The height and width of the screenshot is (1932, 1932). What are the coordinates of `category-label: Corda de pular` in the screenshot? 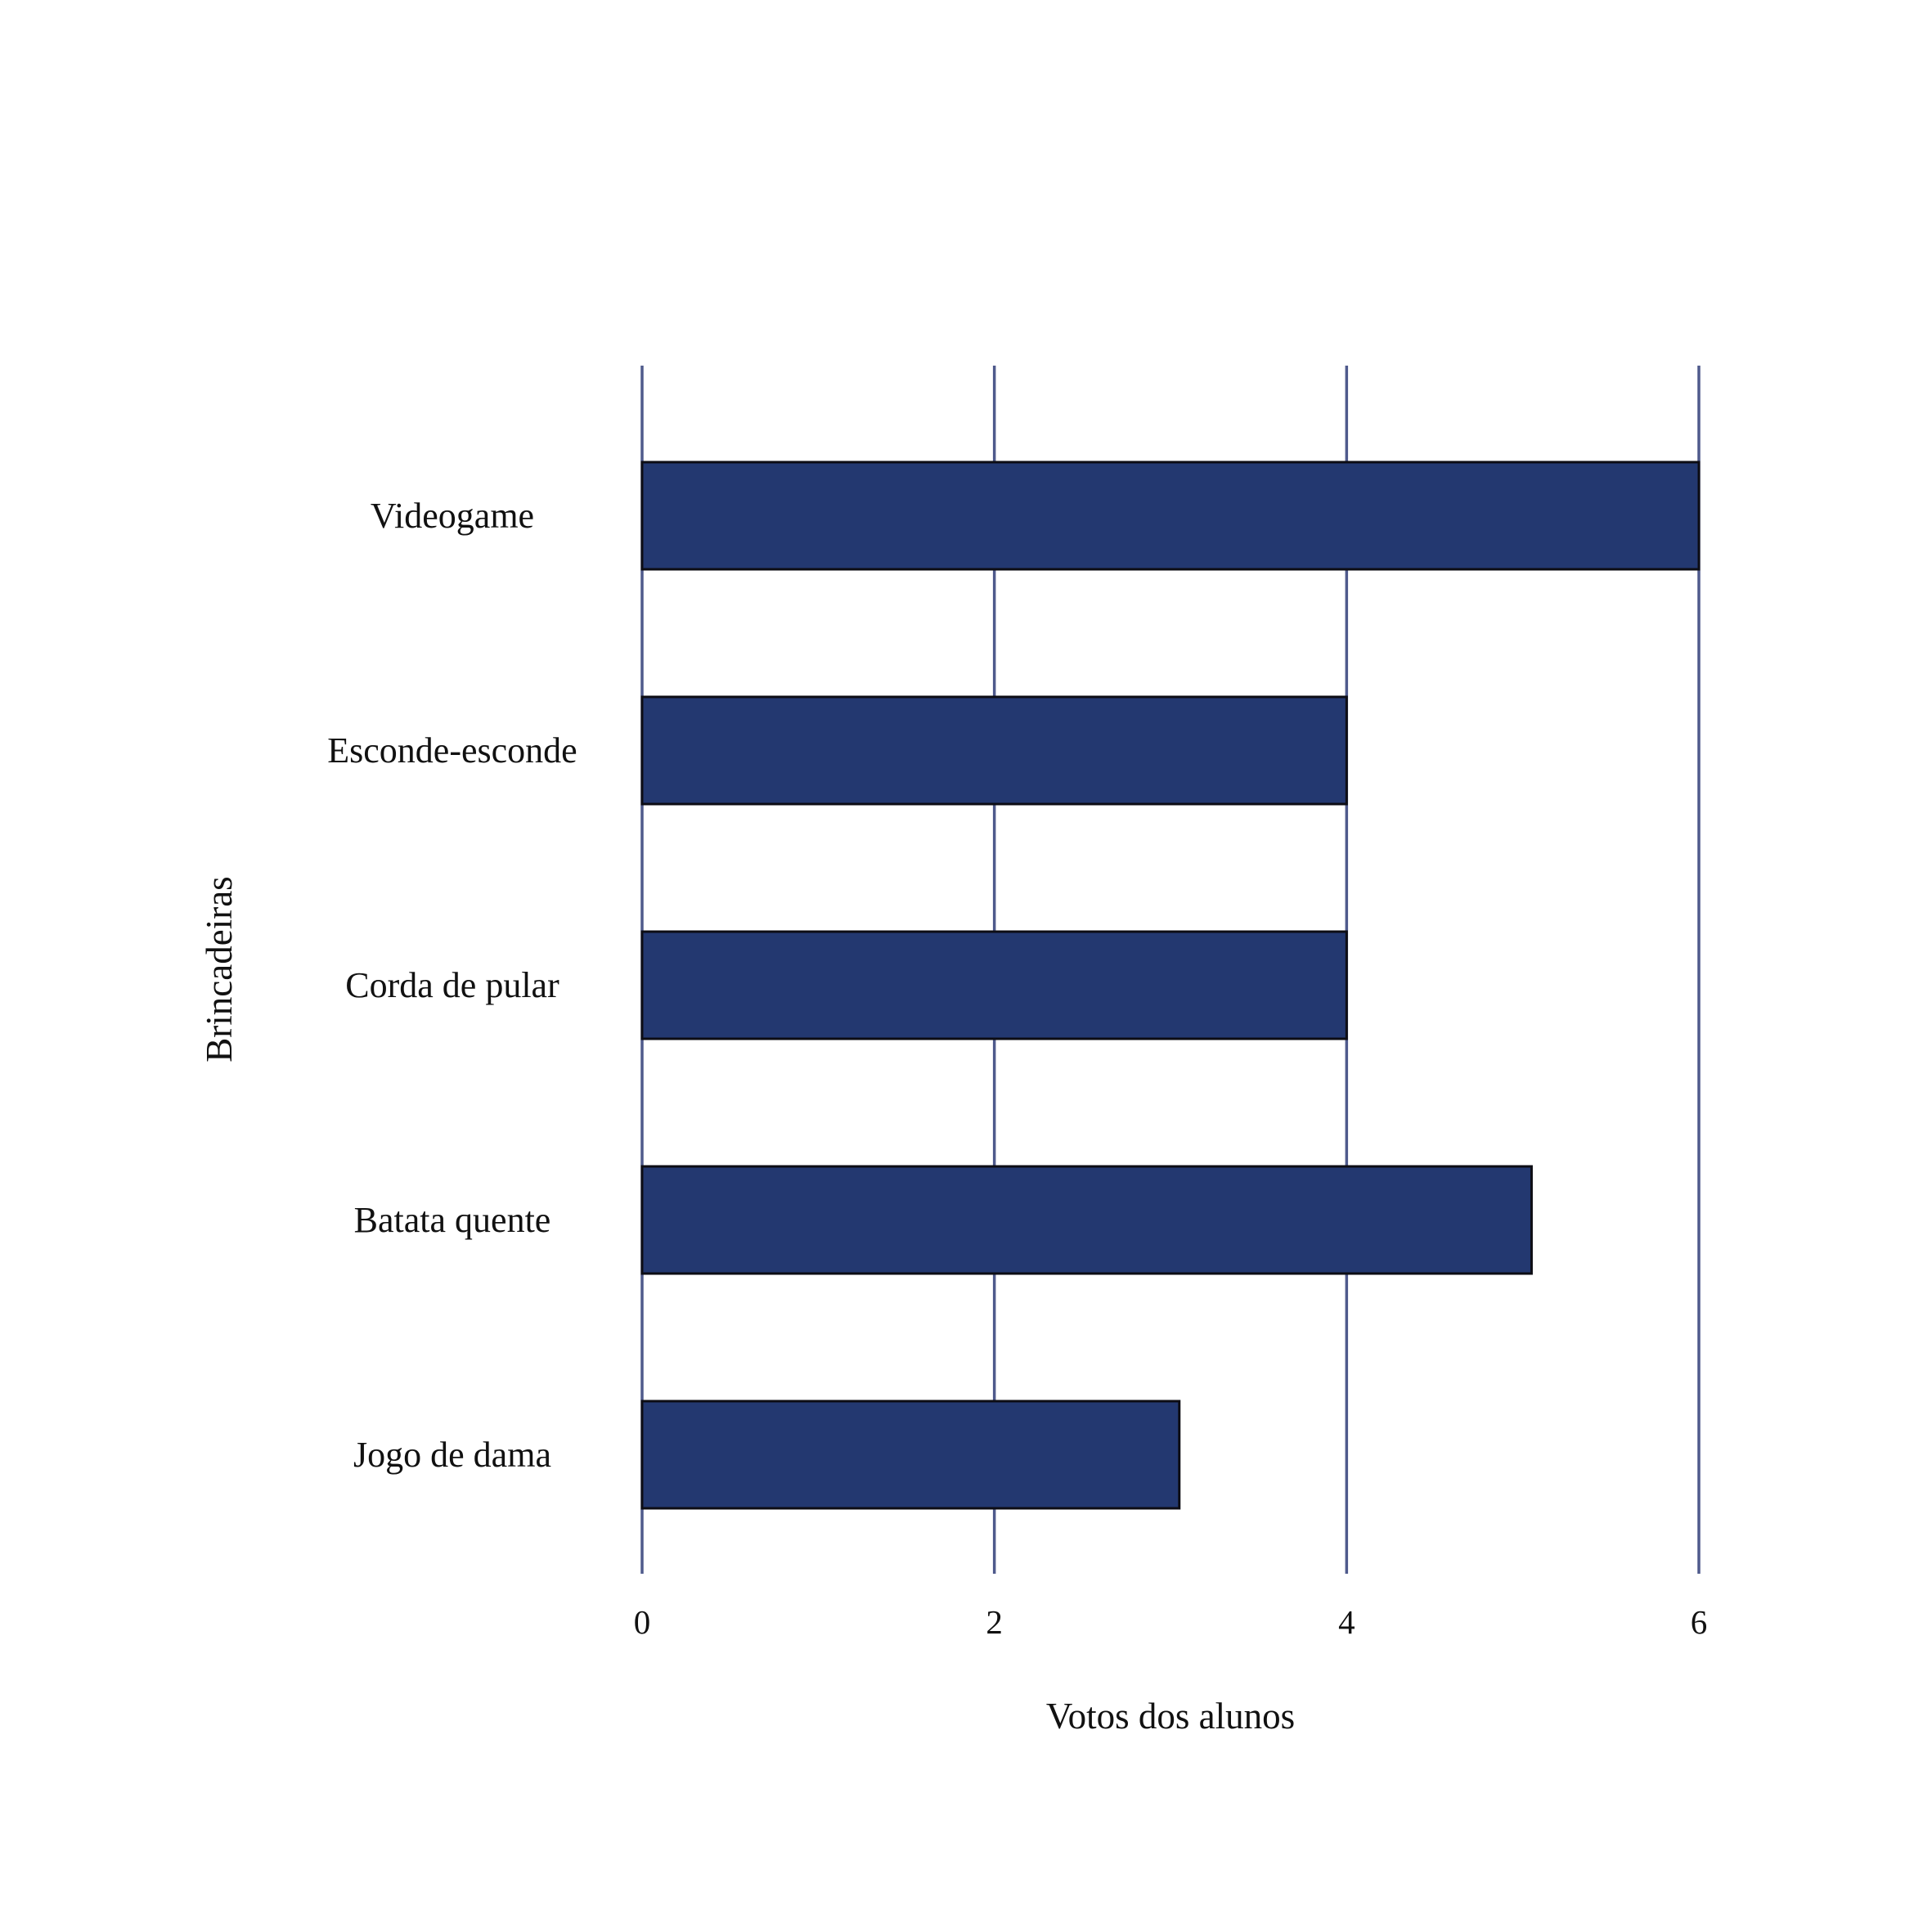 It's located at (452, 985).